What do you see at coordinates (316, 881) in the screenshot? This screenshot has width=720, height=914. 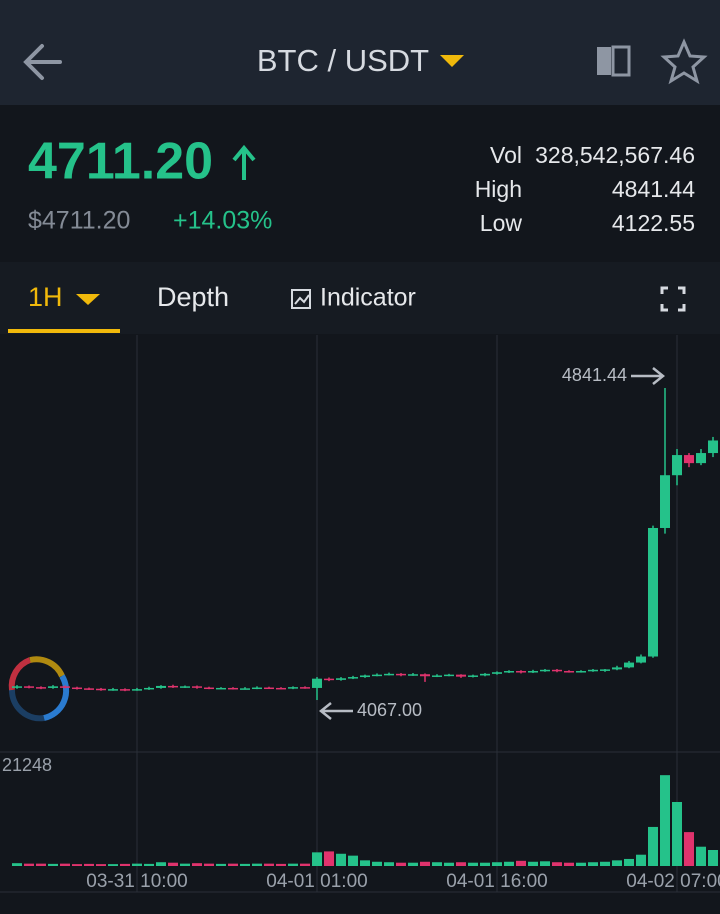 I see `x-tick-label: 04-01 01:00` at bounding box center [316, 881].